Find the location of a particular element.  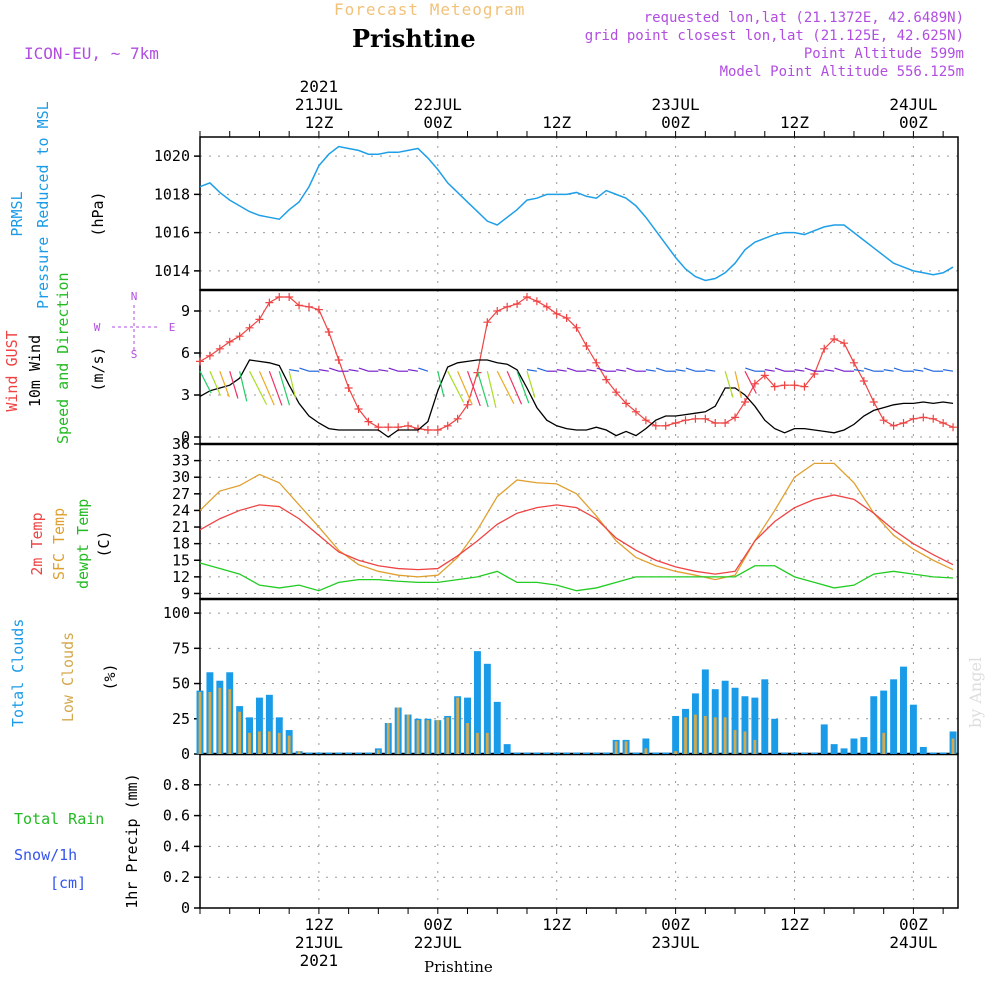

y-tick-label: 0.6 is located at coordinates (176, 816).